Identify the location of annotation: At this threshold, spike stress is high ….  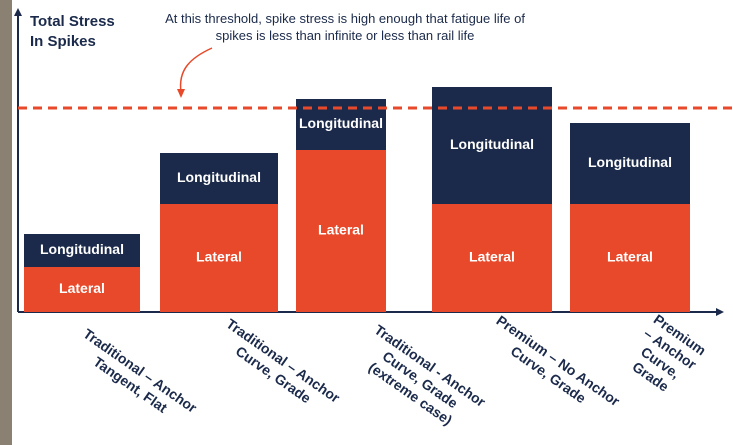
(345, 27).